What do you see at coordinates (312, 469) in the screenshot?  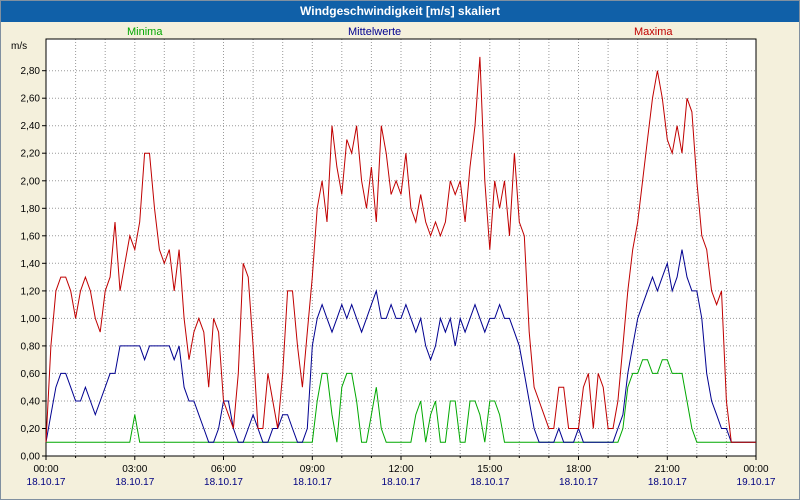 I see `svg-text: 09:00` at bounding box center [312, 469].